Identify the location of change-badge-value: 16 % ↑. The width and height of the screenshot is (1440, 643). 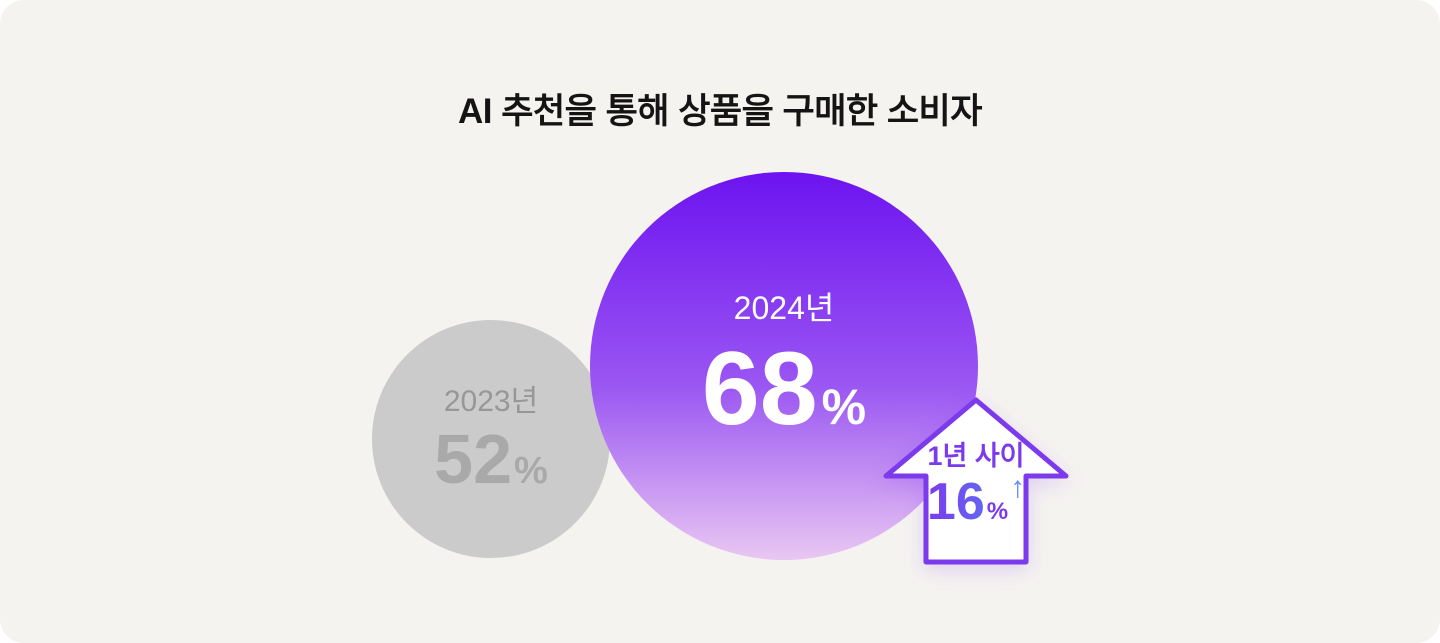
(976, 501).